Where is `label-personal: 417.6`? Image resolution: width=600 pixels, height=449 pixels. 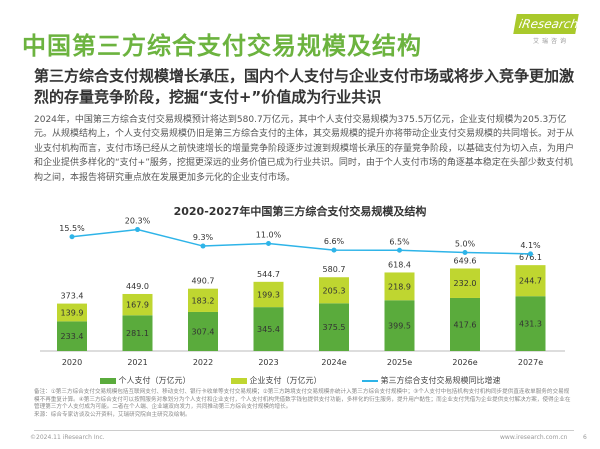
label-personal: 417.6 is located at coordinates (465, 324).